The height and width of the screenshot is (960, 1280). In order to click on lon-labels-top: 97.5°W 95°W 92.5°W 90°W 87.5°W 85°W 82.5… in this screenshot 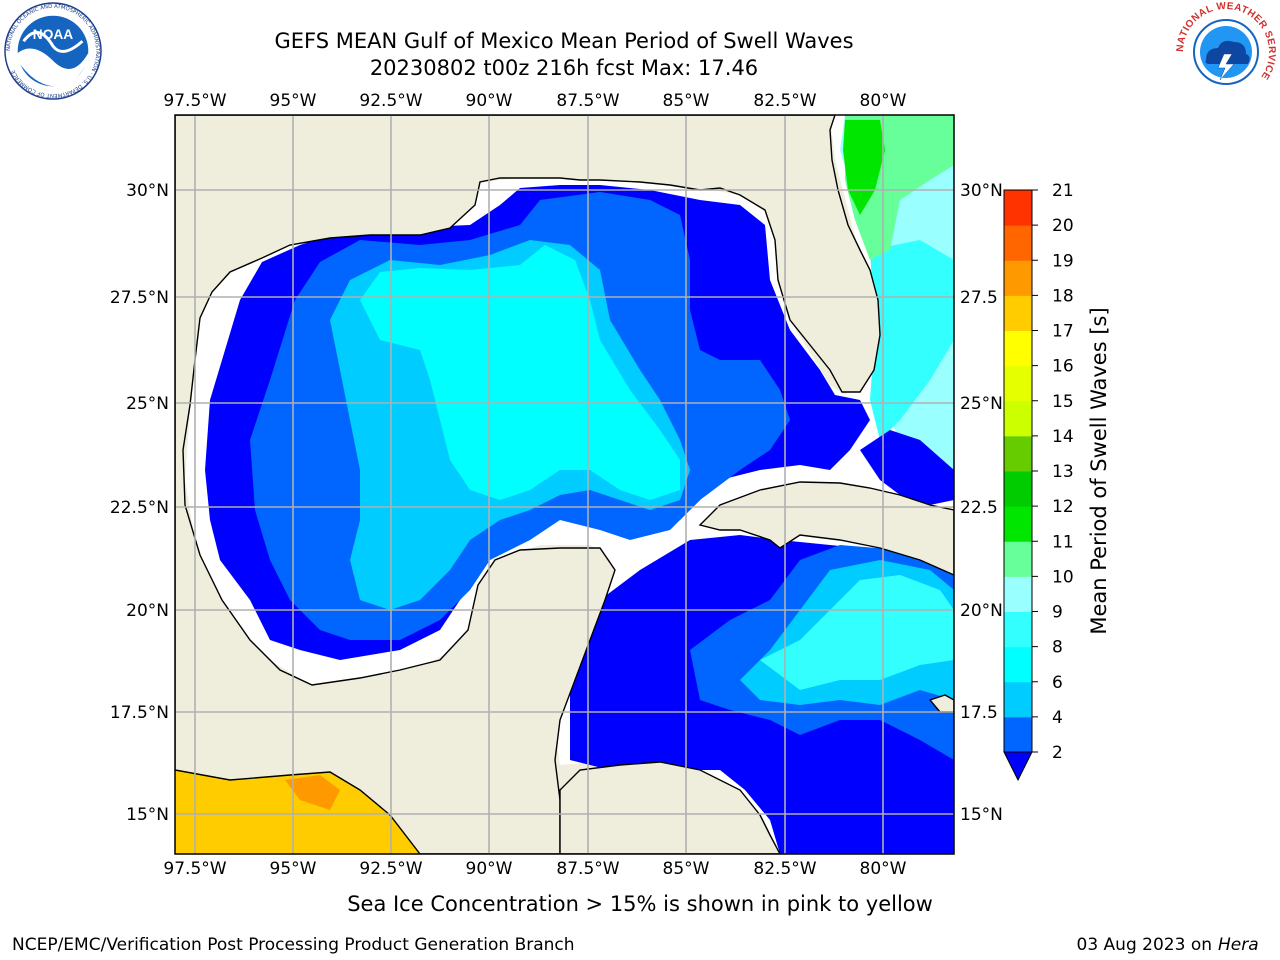, I will do `click(534, 101)`.